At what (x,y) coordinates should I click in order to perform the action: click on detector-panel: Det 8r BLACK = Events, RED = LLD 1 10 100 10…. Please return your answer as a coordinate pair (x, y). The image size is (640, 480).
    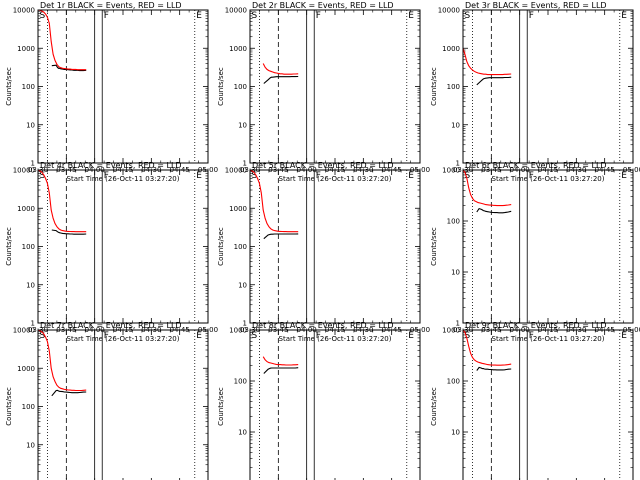
    Looking at the image, I should click on (319, 400).